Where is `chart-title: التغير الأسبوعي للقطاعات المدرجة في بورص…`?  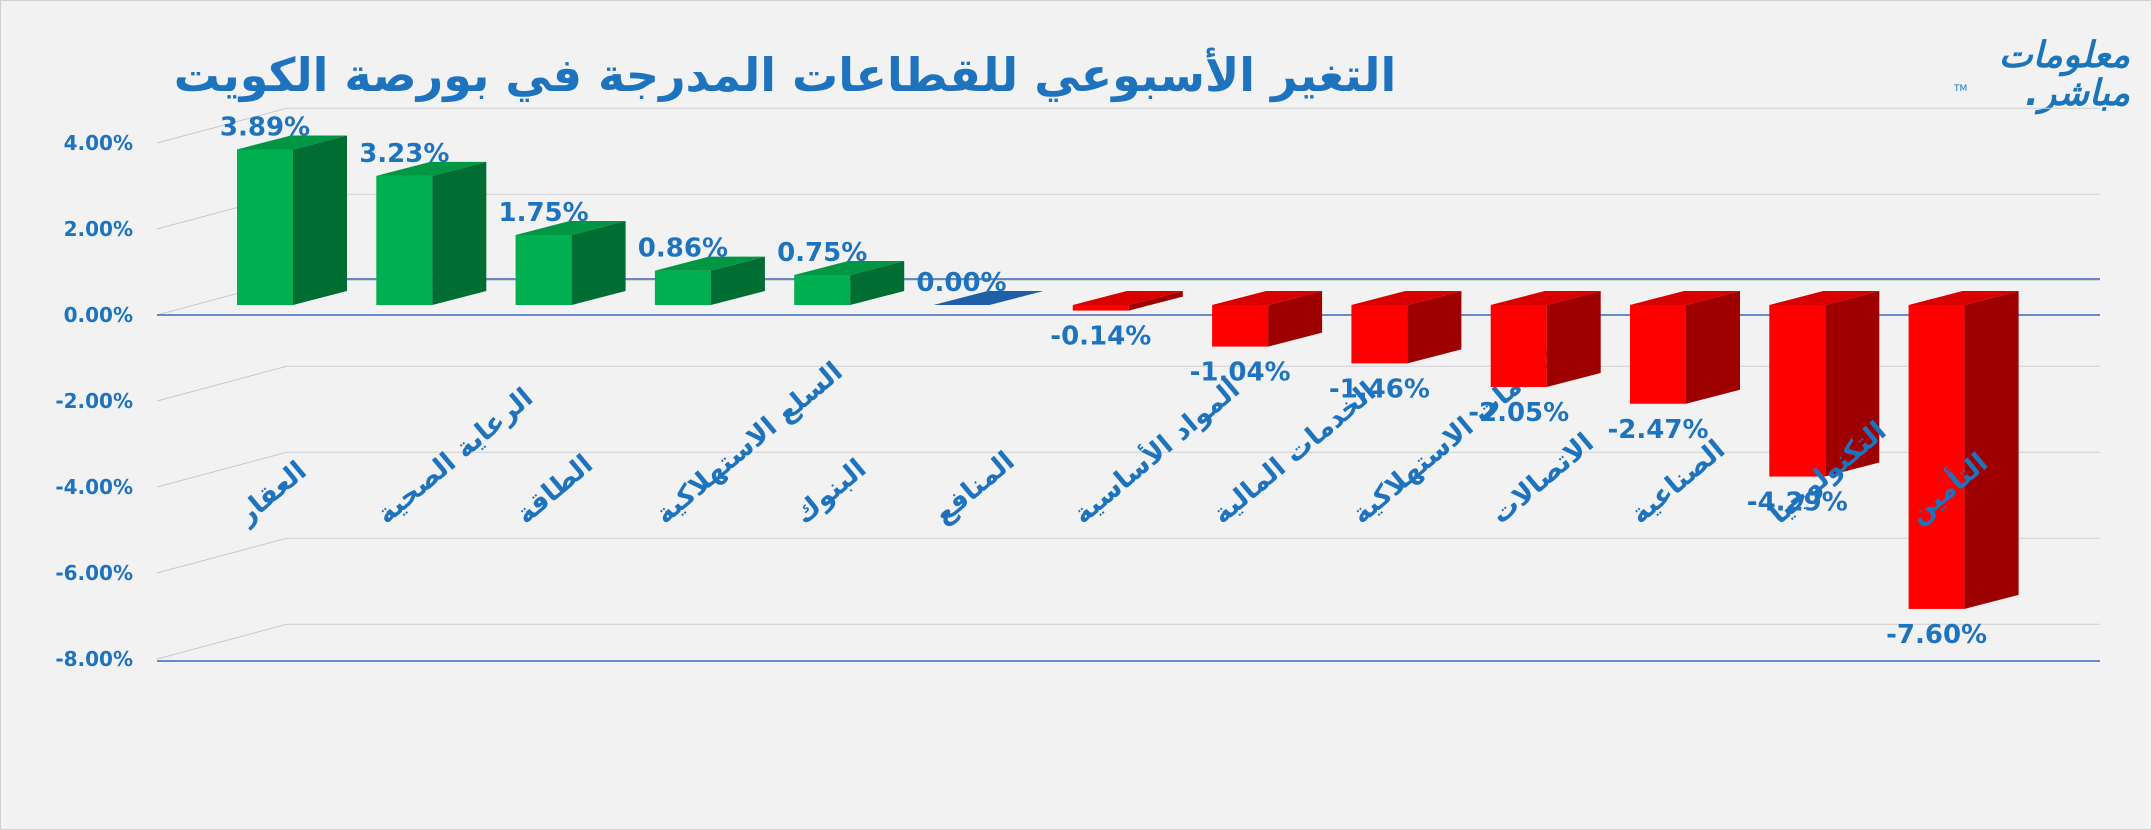
chart-title: التغير الأسبوعي للقطاعات المدرجة في بورص… is located at coordinates (785, 75).